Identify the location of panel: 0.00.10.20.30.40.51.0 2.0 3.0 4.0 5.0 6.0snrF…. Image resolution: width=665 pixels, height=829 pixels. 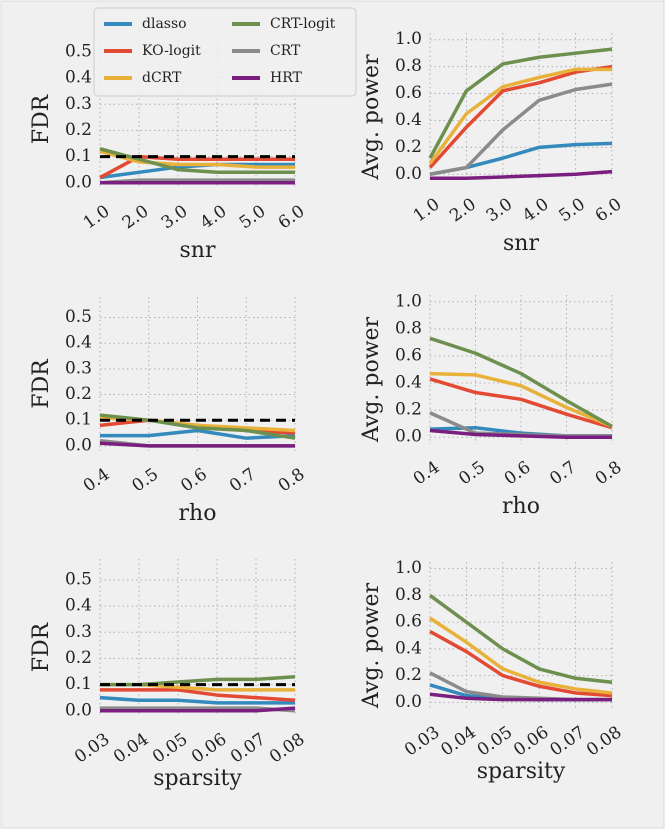
(168, 147).